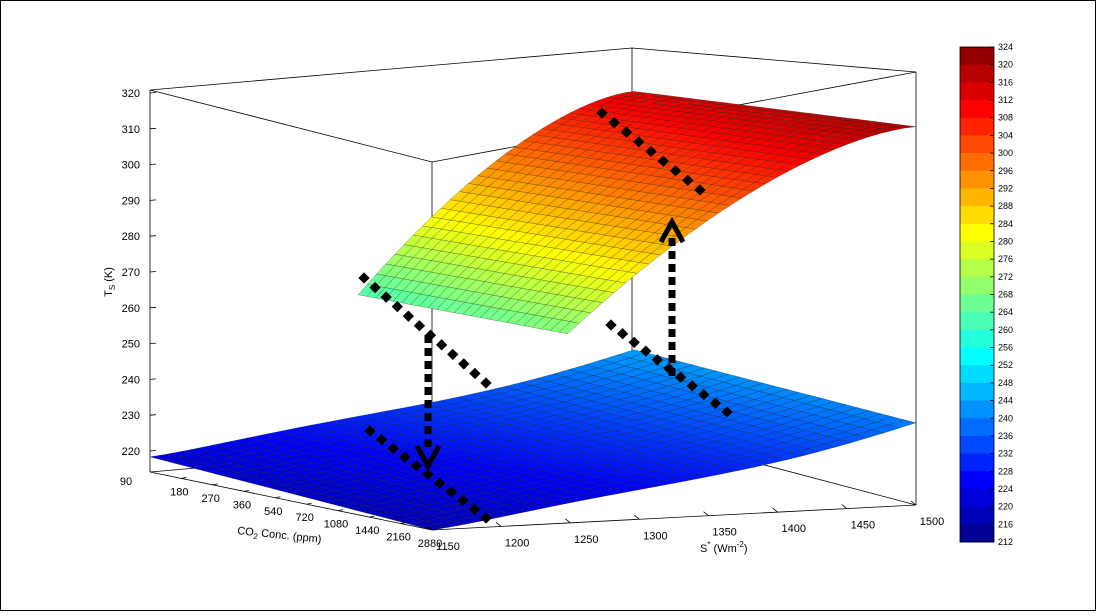 The width and height of the screenshot is (1096, 616). Describe the element at coordinates (1005, 542) in the screenshot. I see `colorbar-label: 212` at that location.